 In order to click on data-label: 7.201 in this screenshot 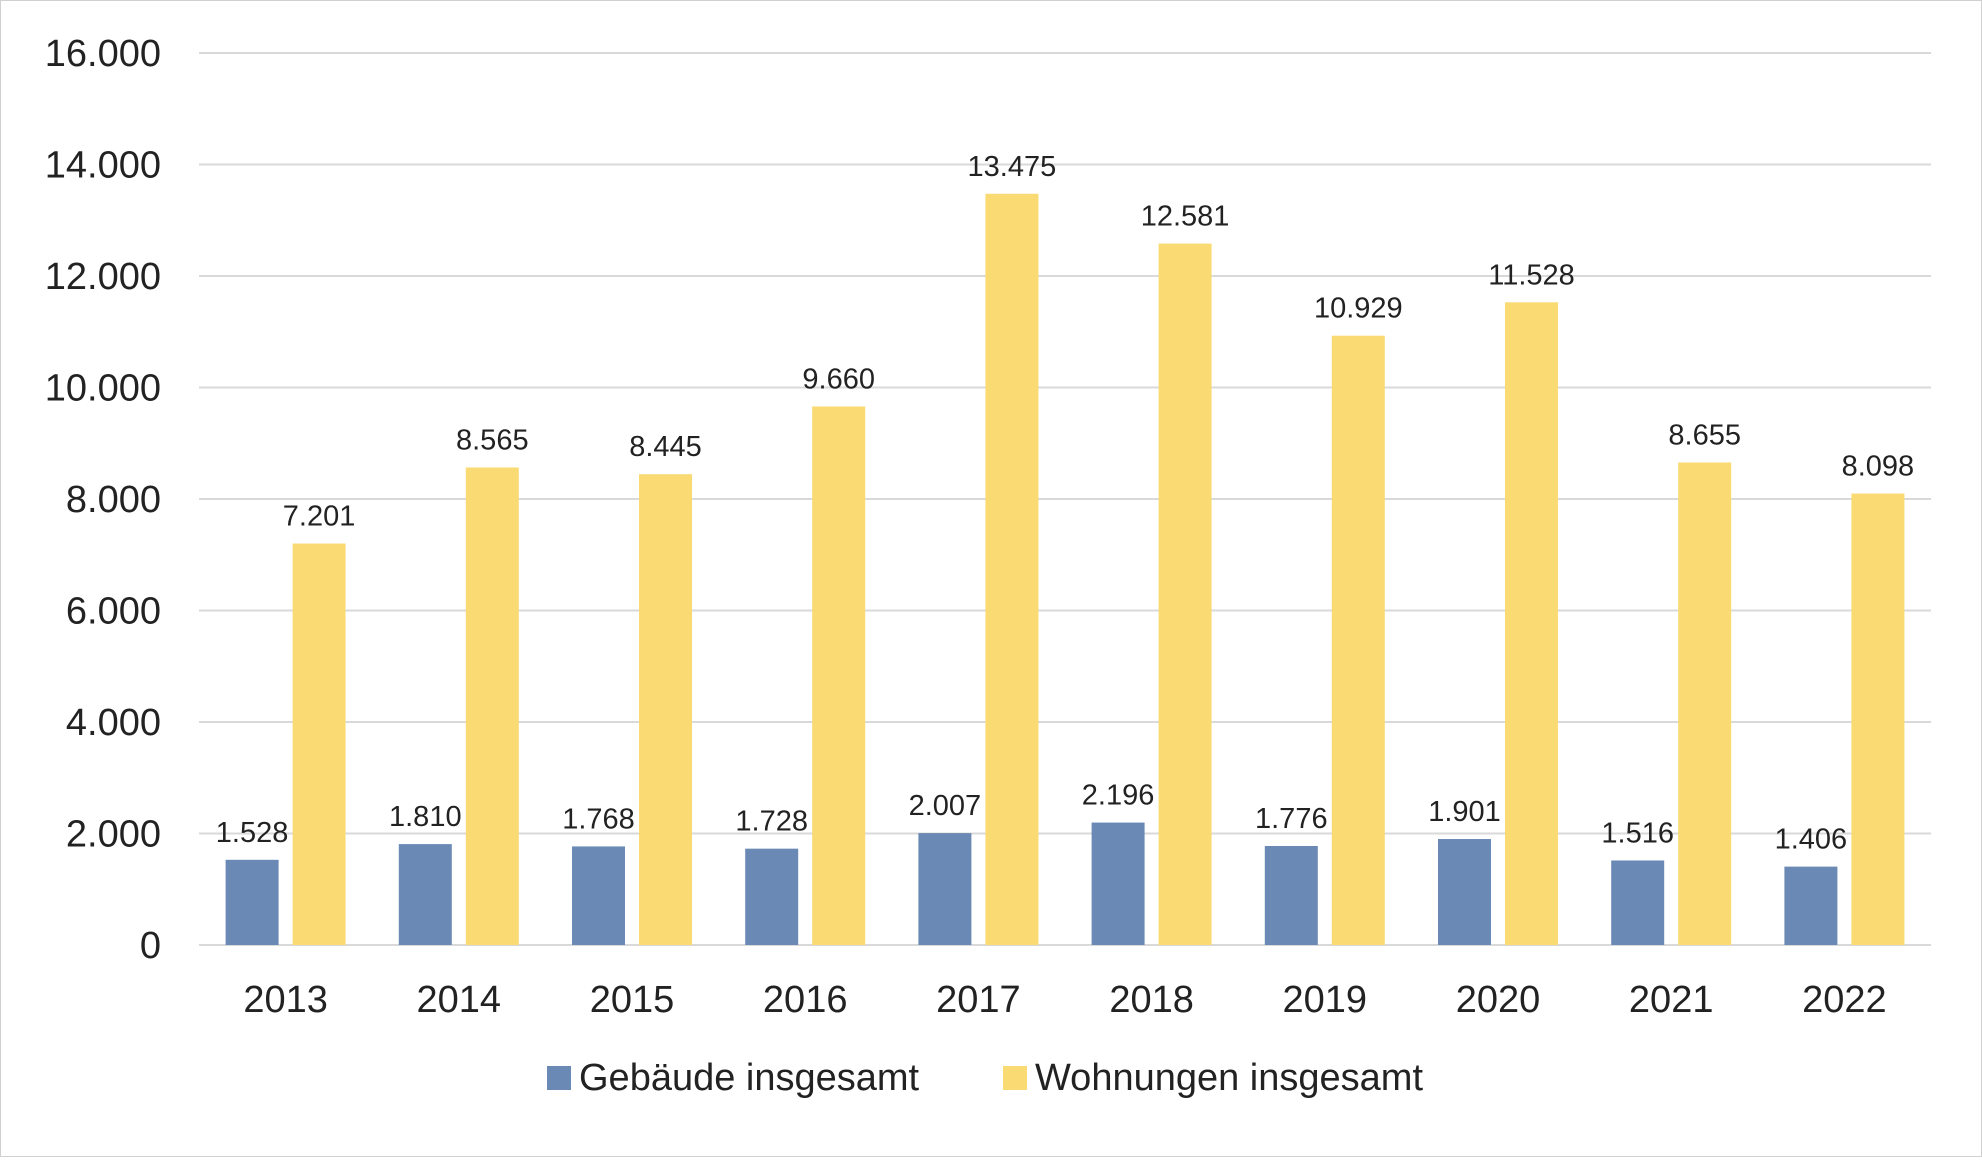, I will do `click(319, 517)`.